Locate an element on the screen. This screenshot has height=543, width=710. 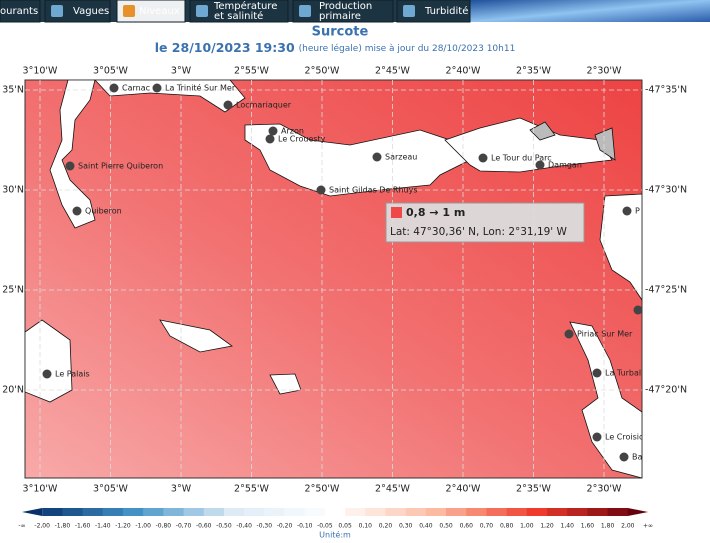
place-label: Locmariaquer is located at coordinates (264, 105).